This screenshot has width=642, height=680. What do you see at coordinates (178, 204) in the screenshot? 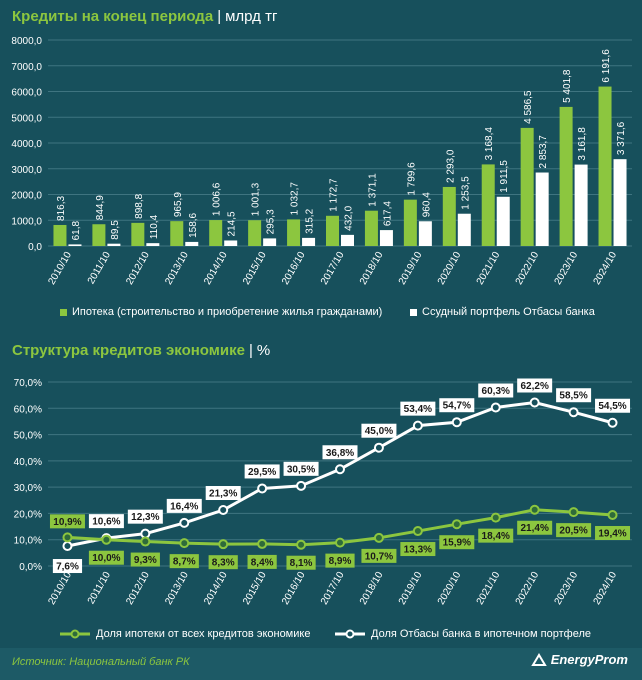
I see `top-data-label-mortgage: 965,9` at bounding box center [178, 204].